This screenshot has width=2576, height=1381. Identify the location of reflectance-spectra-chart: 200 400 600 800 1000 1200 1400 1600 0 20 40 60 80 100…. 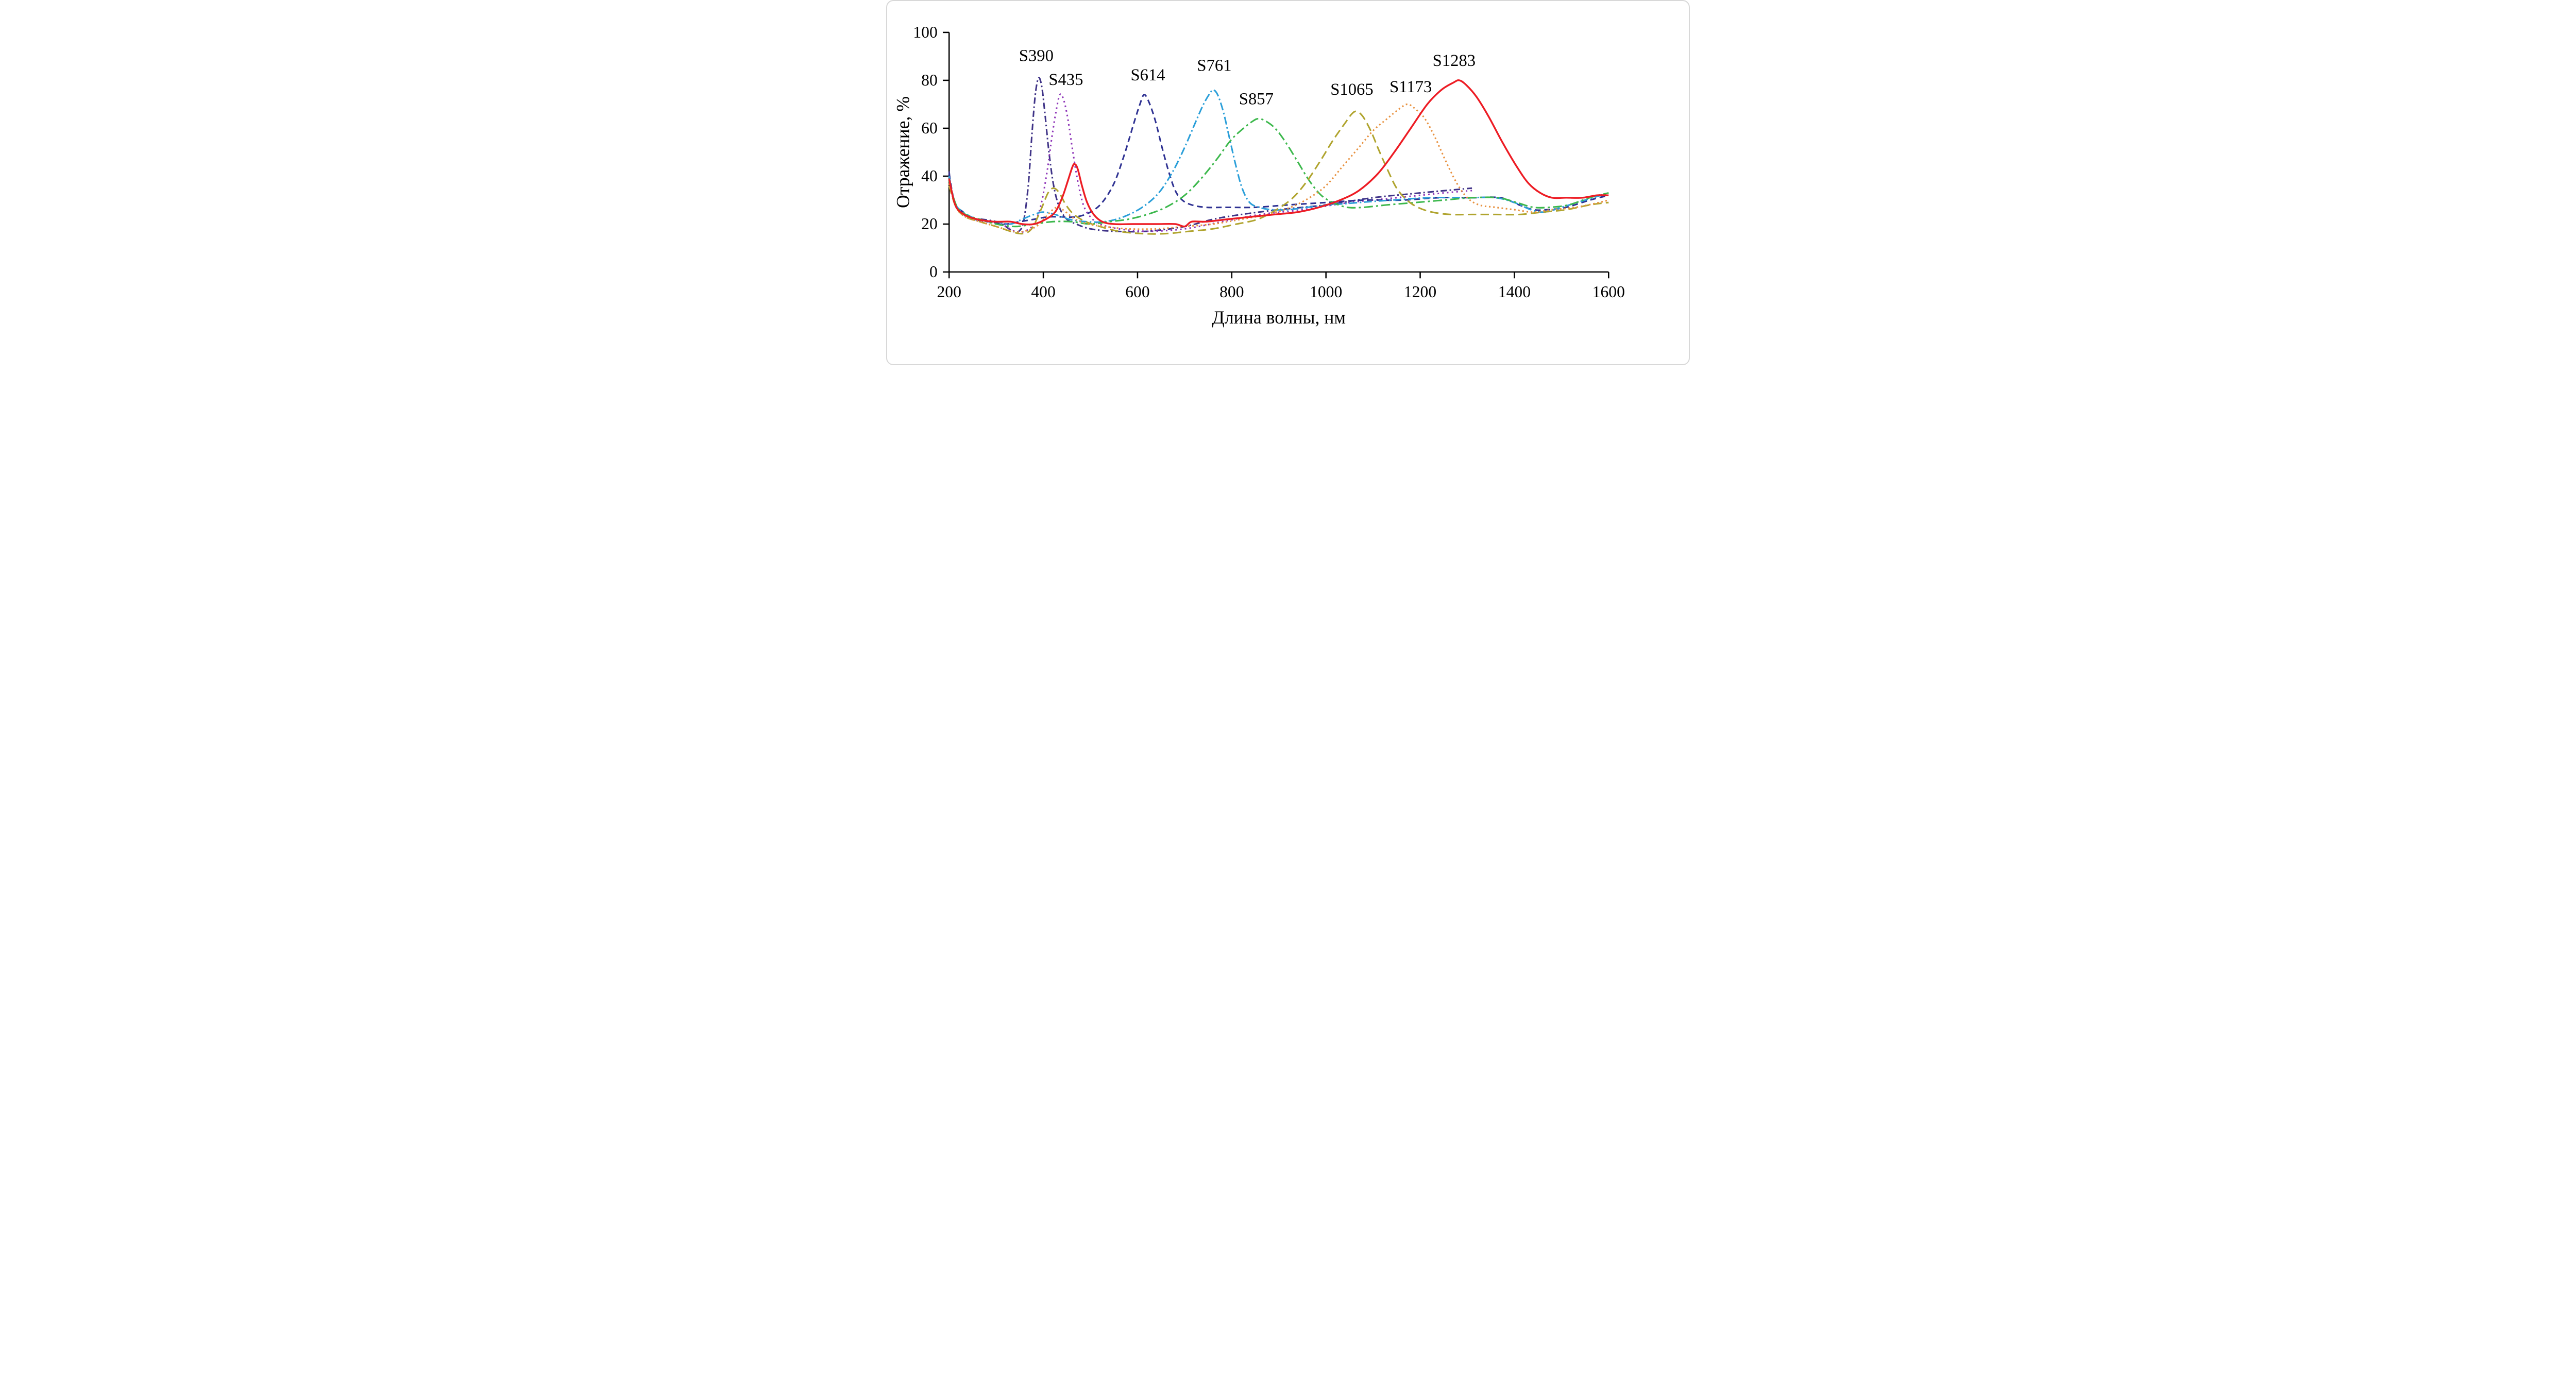
(1259, 175).